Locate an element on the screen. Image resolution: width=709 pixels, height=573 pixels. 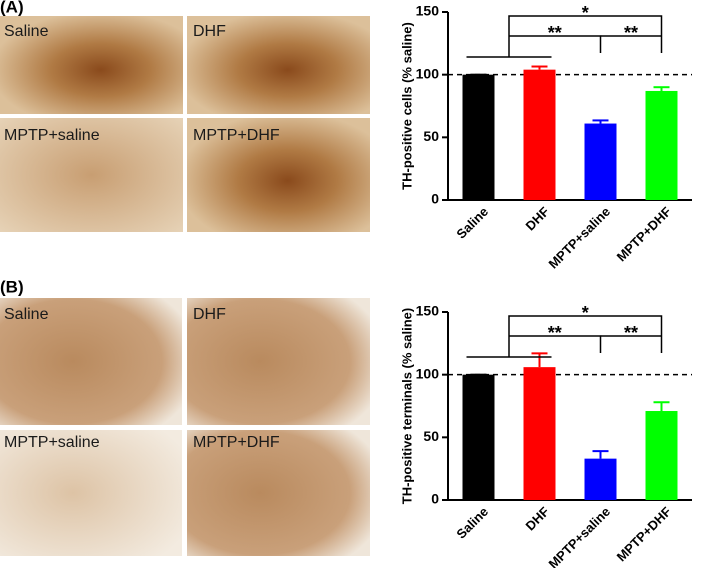
y-axis-label: TH-positive cells (% saline) is located at coordinates (406, 106).